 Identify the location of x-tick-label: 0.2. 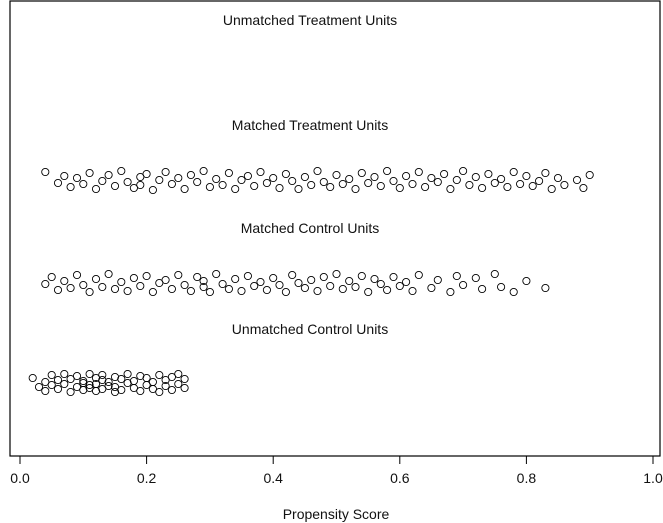
(147, 478).